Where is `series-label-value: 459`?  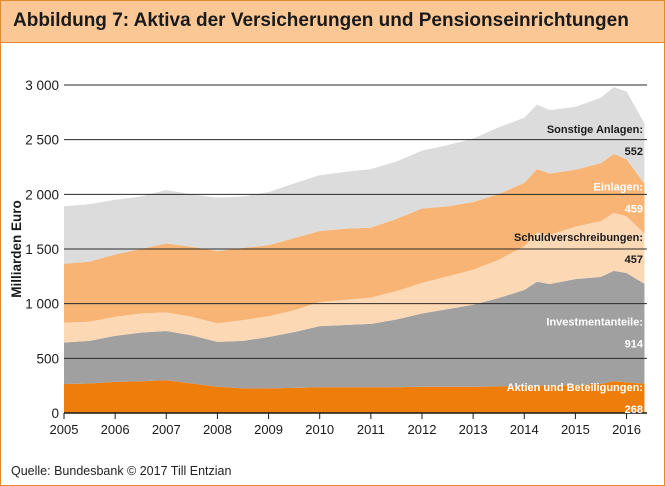
series-label-value: 459 is located at coordinates (634, 210).